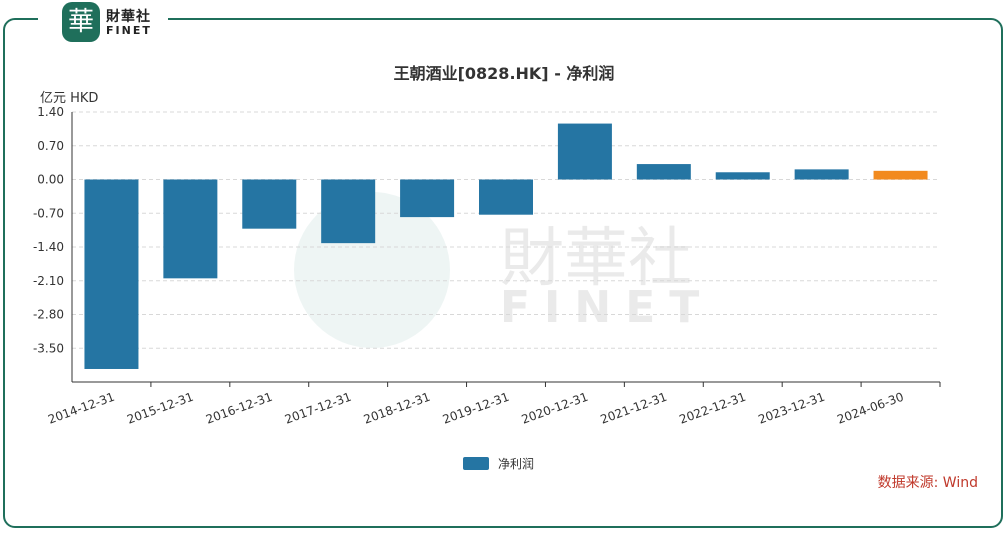 Image resolution: width=1008 pixels, height=549 pixels. What do you see at coordinates (48, 213) in the screenshot?
I see `y-tick-label: -0.70` at bounding box center [48, 213].